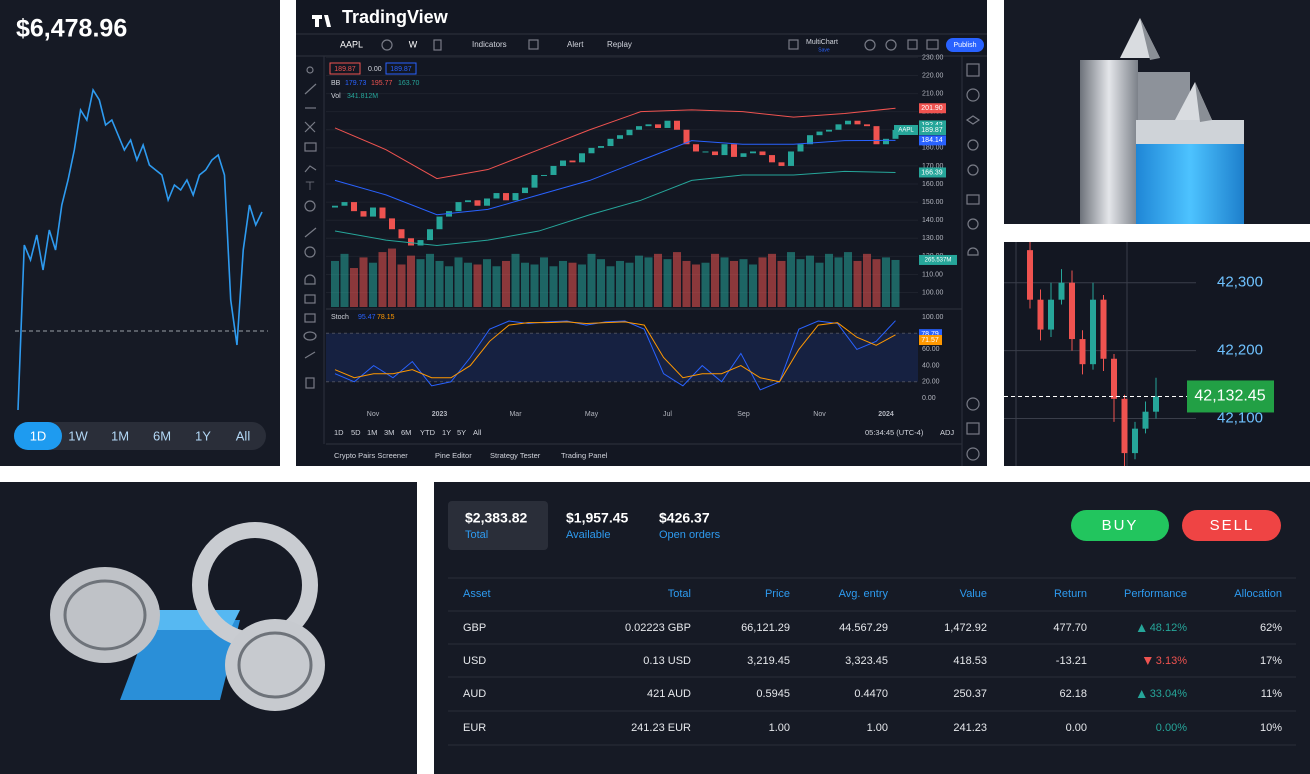 This screenshot has width=1310, height=774. I want to click on buy-label: BUY, so click(1120, 525).